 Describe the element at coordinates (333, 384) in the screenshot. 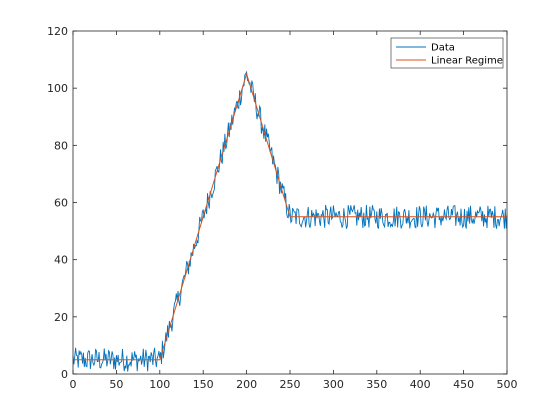

I see `x-tick-label: 300` at that location.